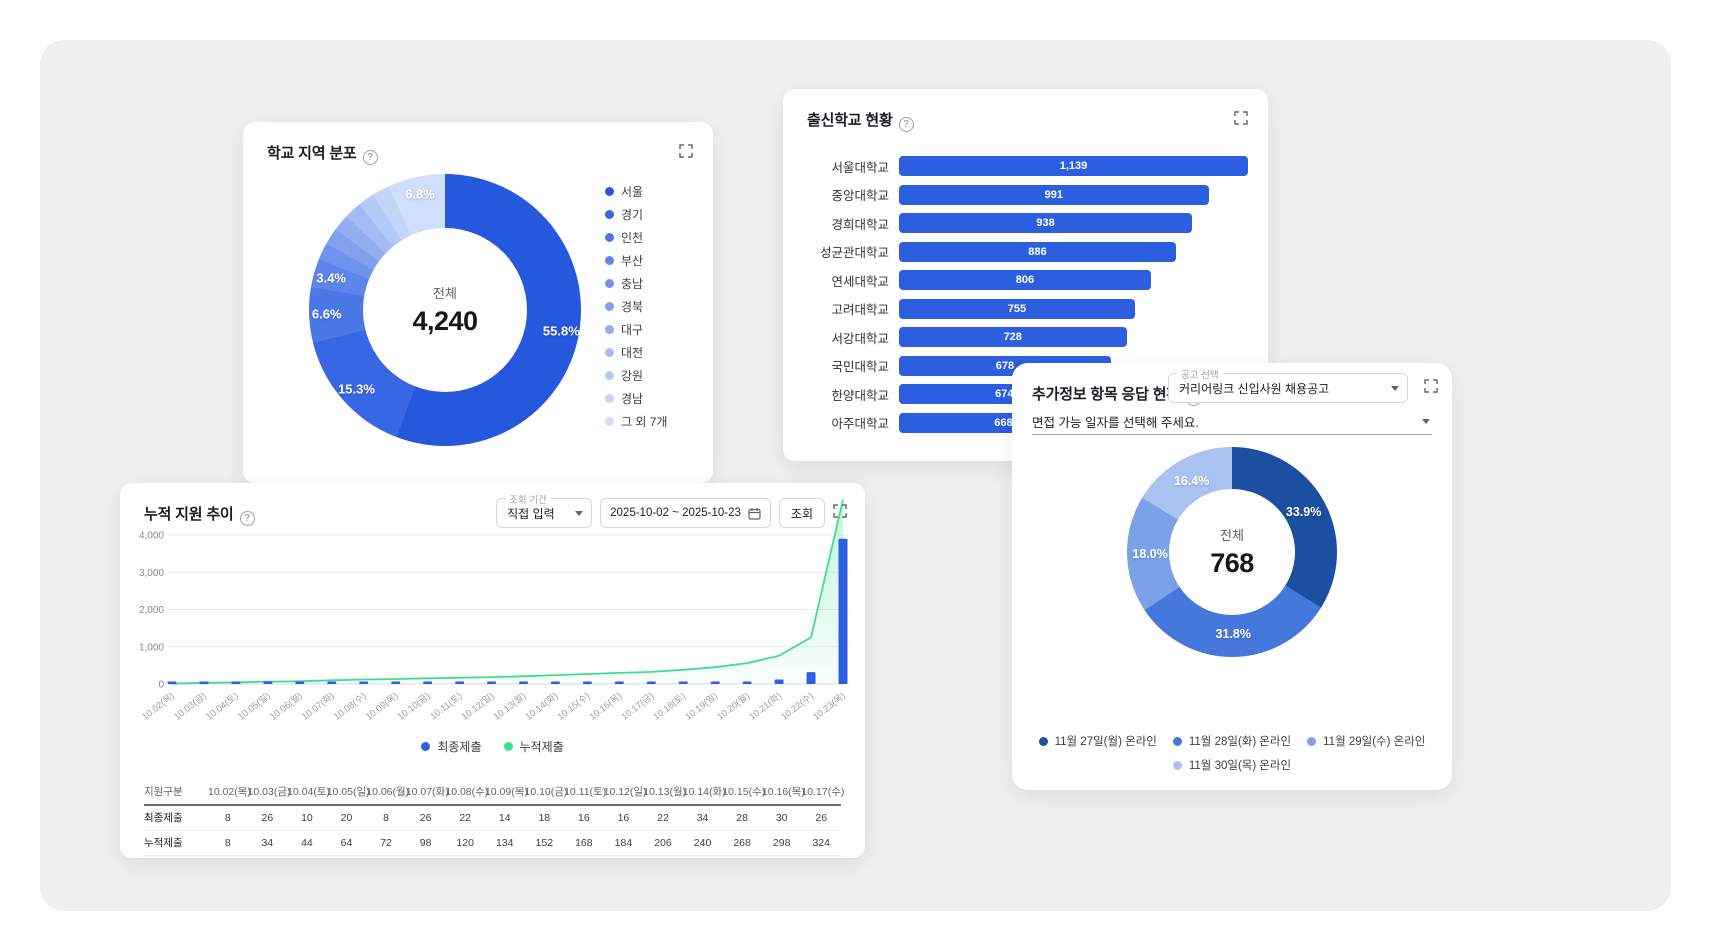 The image size is (1711, 951). Describe the element at coordinates (386, 843) in the screenshot. I see `table-cell: 72` at that location.